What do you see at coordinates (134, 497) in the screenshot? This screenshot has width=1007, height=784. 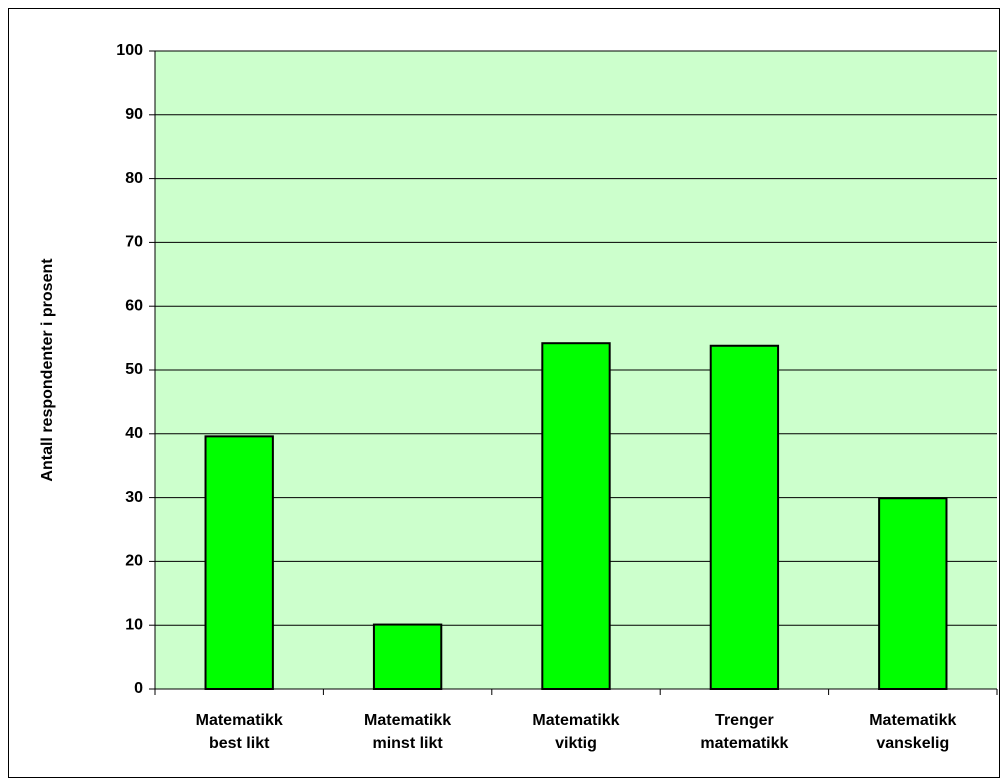 I see `y-tick-label: 30` at bounding box center [134, 497].